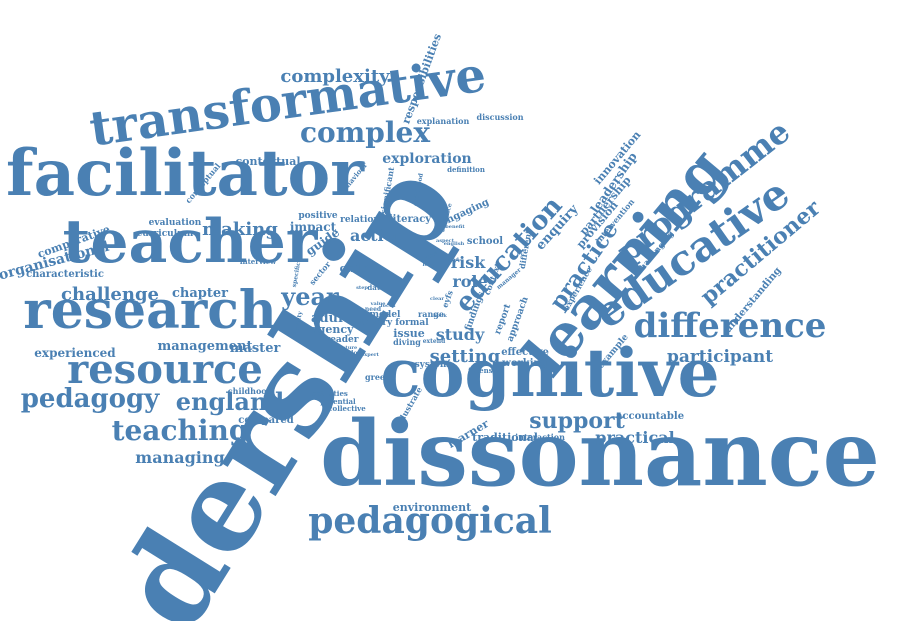 The width and height of the screenshot is (900, 621). What do you see at coordinates (296, 274) in the screenshot?
I see `cloud-word-specific: specific` at bounding box center [296, 274].